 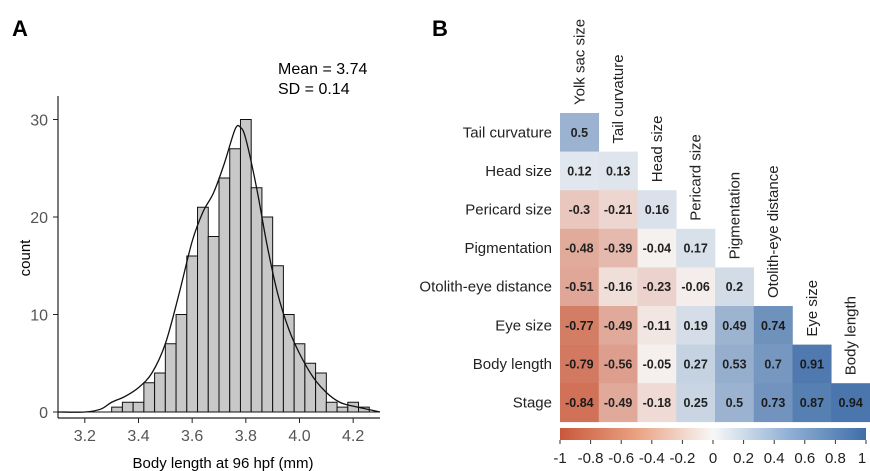 I want to click on heatmap-column-label: Yolk sac size, so click(x=579, y=62).